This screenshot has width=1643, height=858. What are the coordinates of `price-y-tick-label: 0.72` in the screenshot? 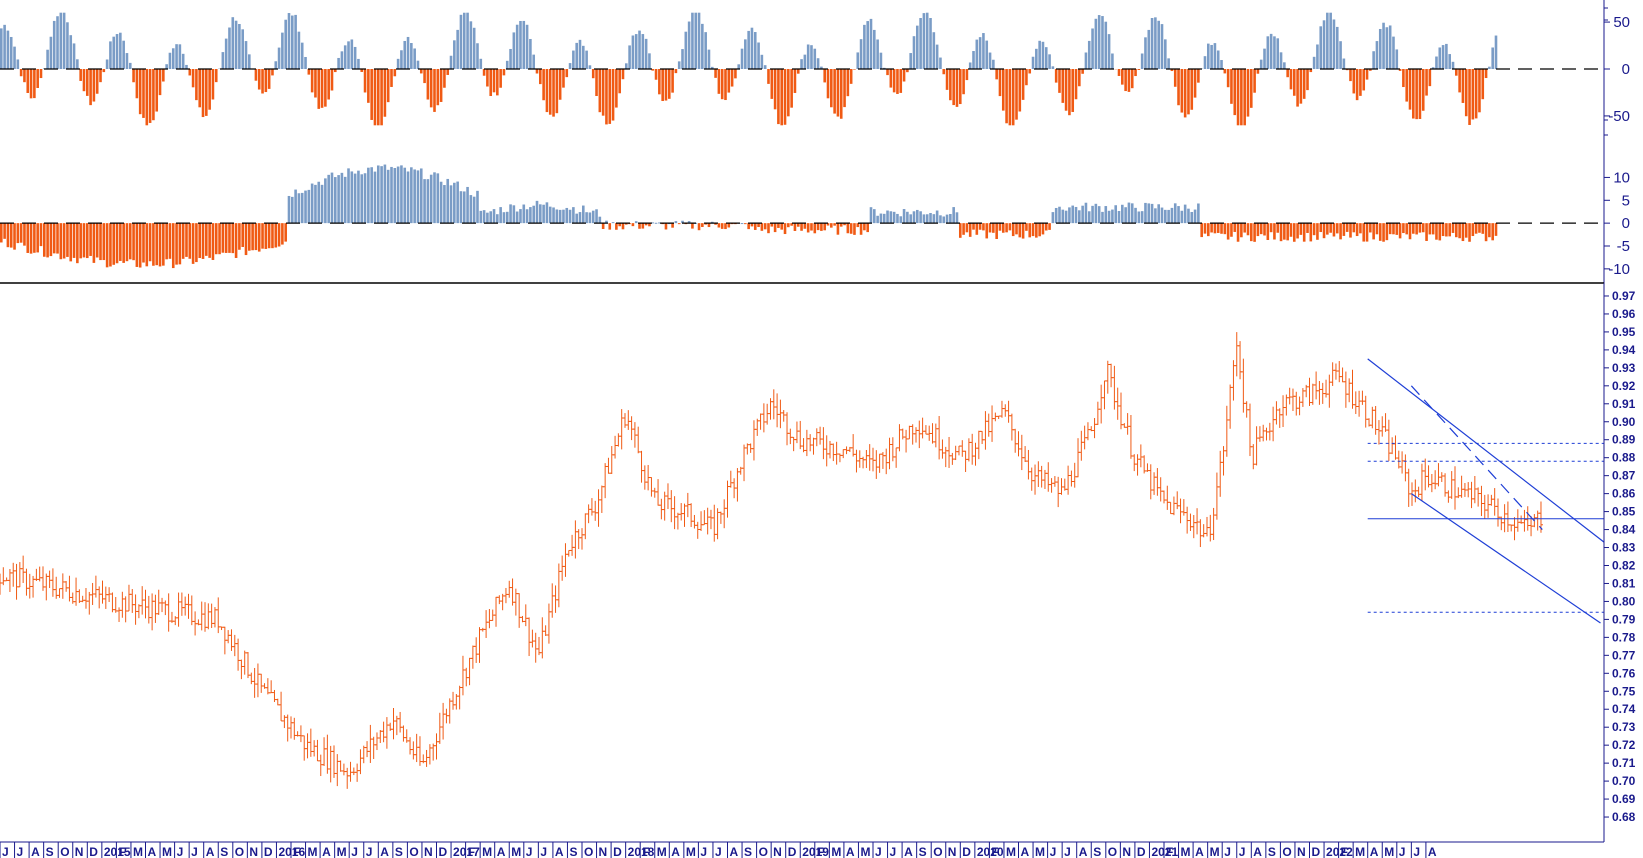 It's located at (1624, 745).